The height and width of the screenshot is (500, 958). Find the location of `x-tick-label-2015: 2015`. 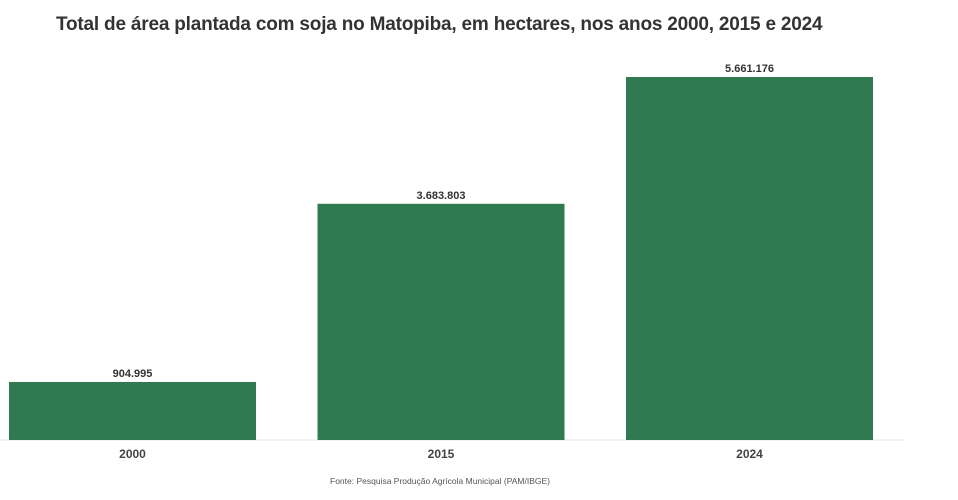

x-tick-label-2015: 2015 is located at coordinates (441, 454).